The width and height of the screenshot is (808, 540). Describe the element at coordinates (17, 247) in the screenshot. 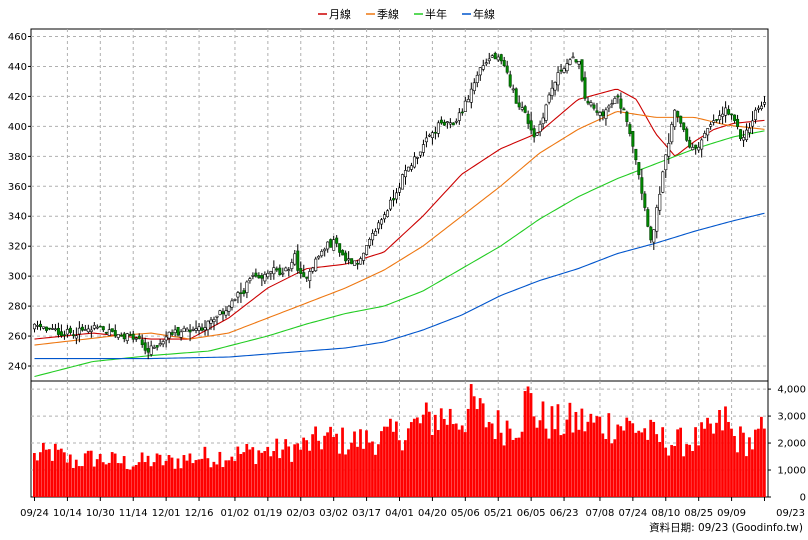

I see `price-tick-label: 320` at that location.